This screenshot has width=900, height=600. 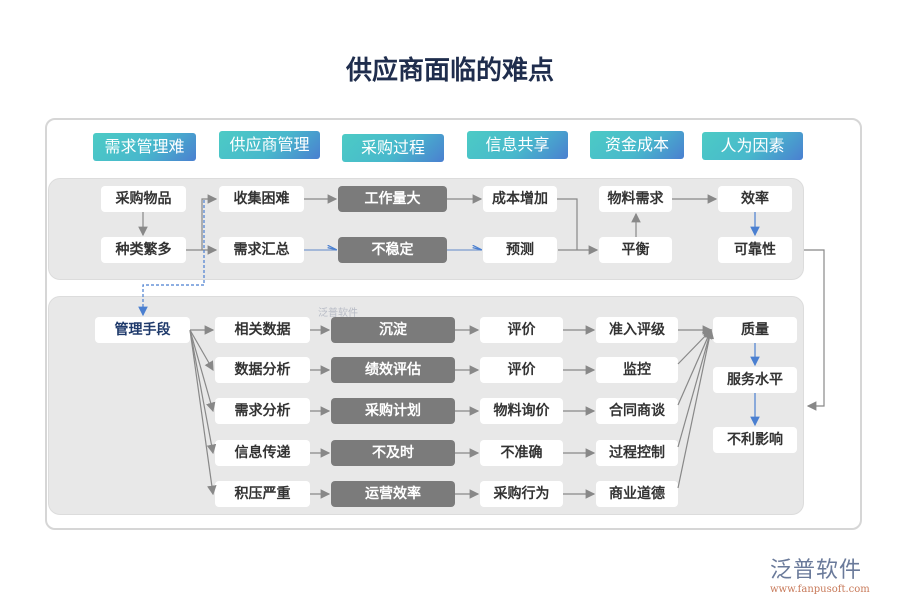 I want to click on node-bottom-4-2: 采购行为, so click(x=521, y=494).